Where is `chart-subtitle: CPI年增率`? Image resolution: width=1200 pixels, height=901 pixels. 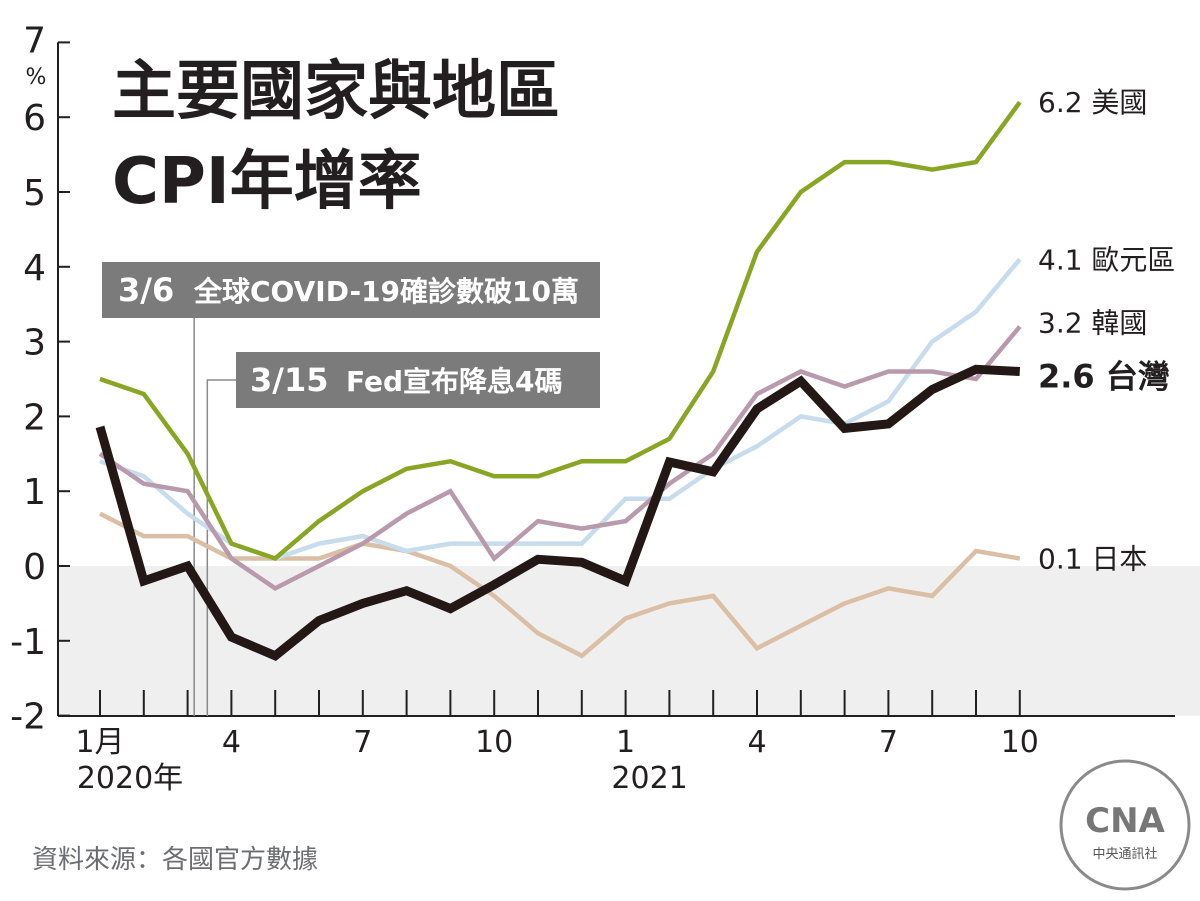 chart-subtitle: CPI年增率 is located at coordinates (267, 182).